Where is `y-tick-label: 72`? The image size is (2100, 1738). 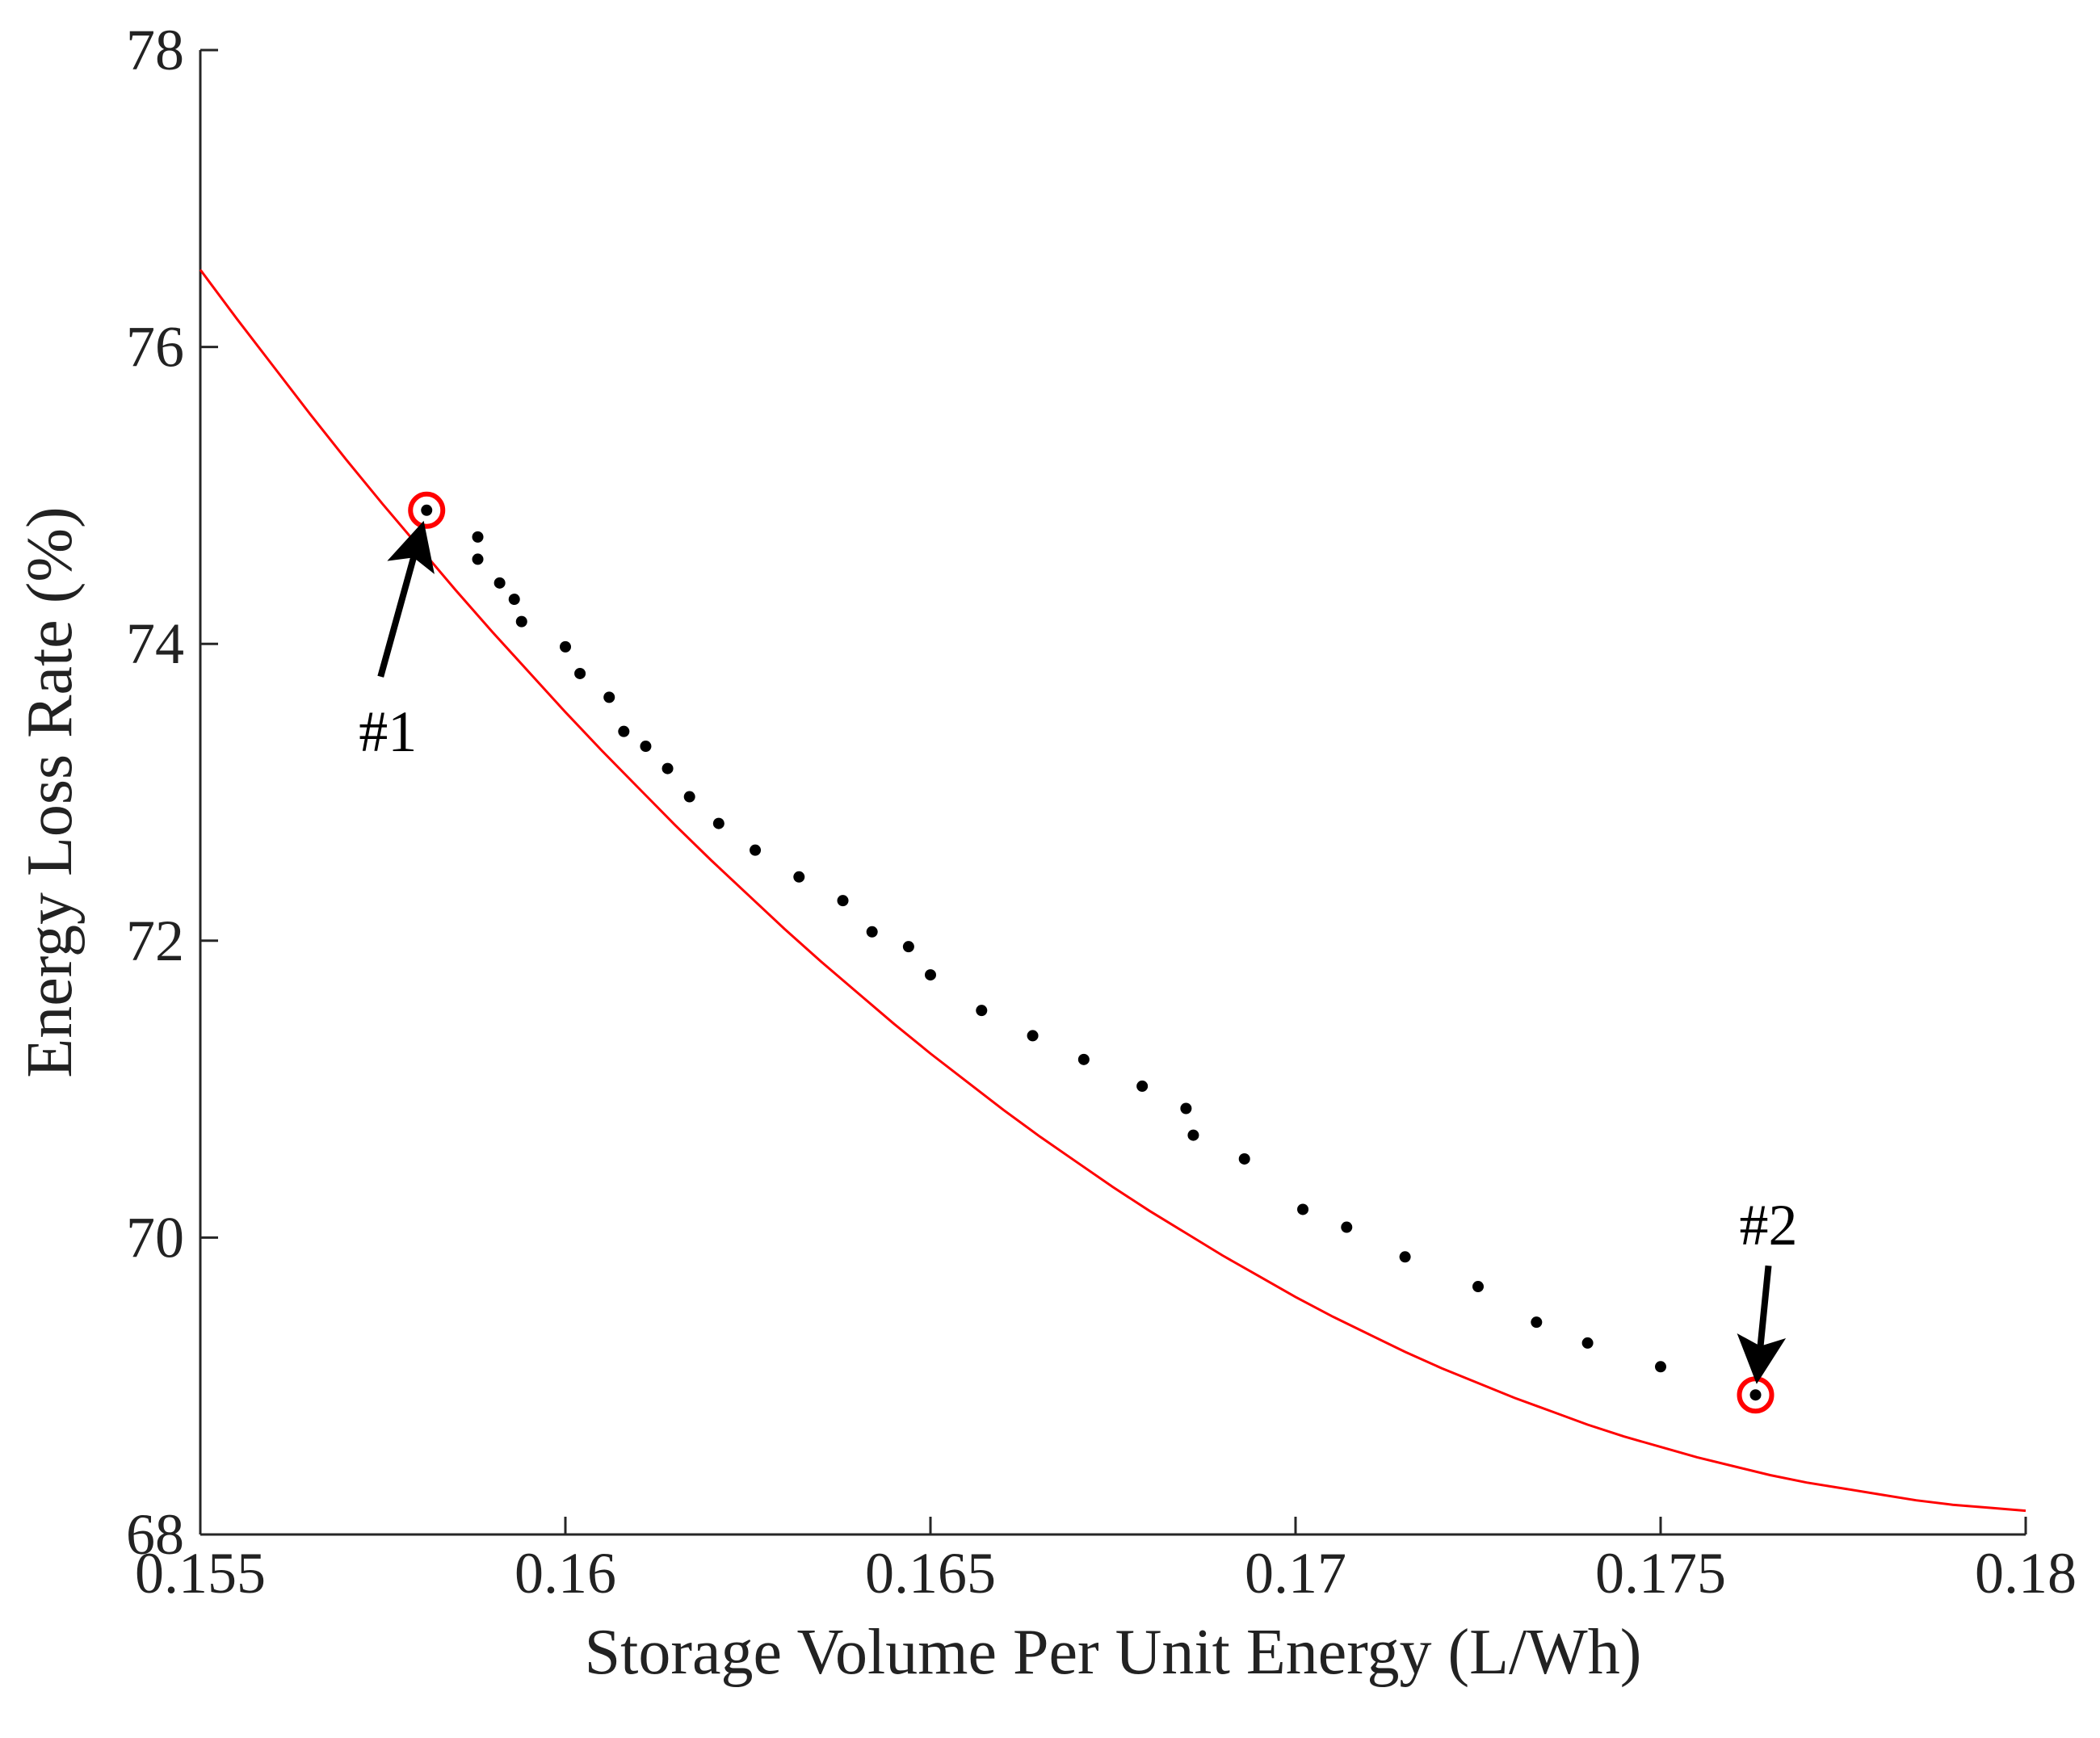 y-tick-label: 72 is located at coordinates (155, 941).